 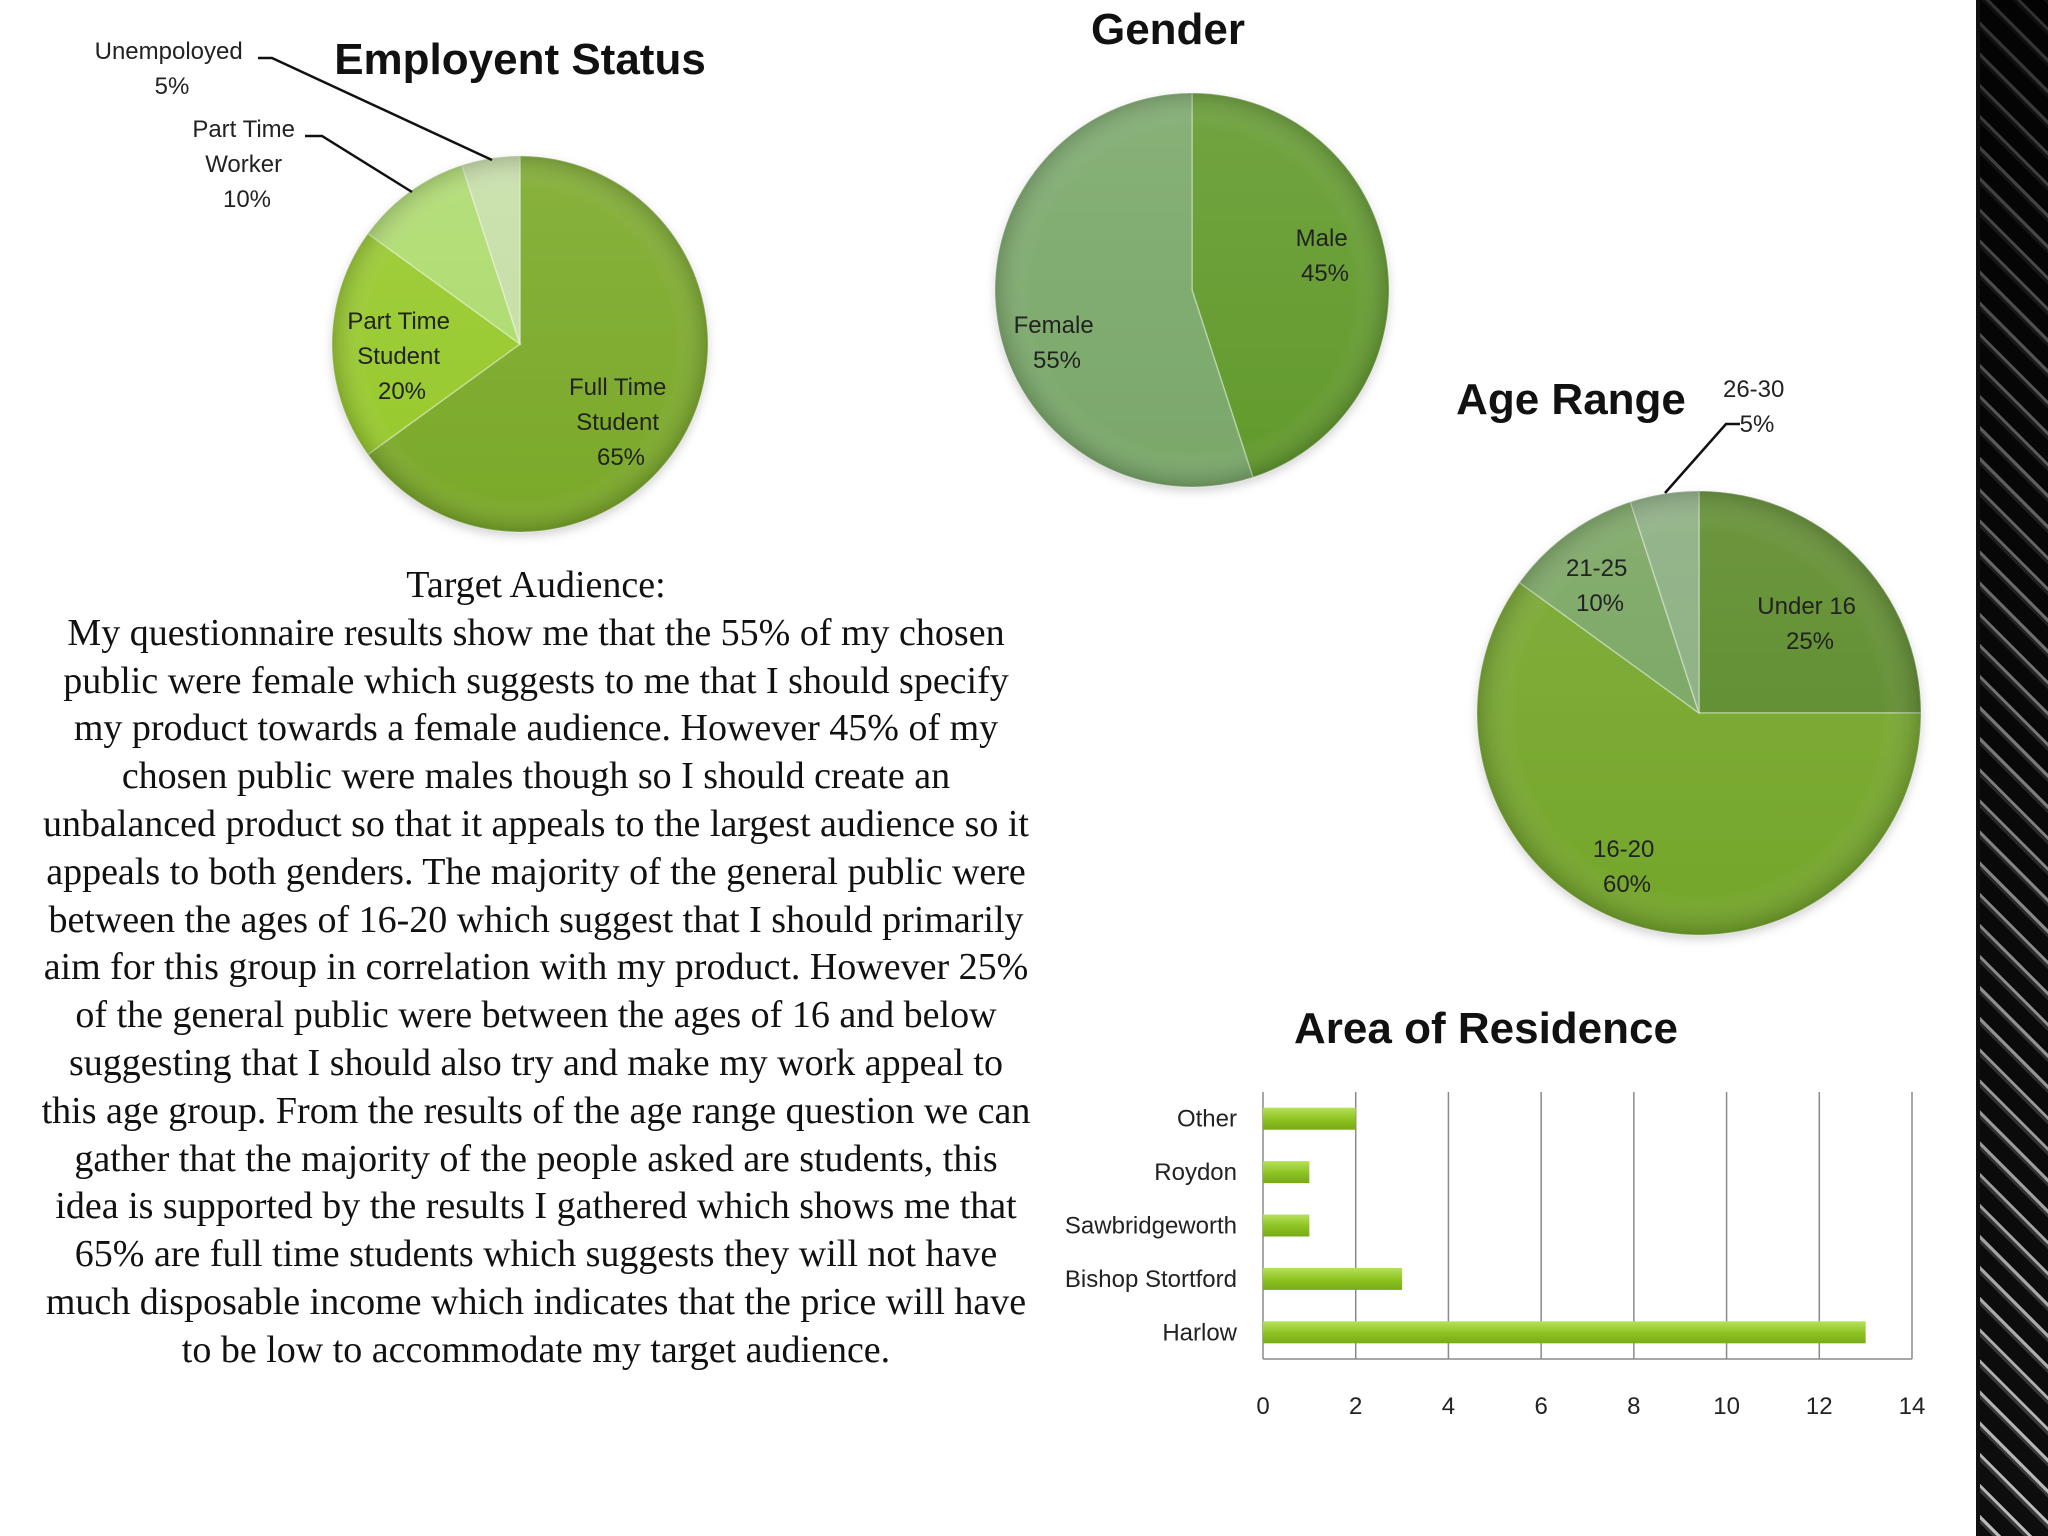 I want to click on age-pie, so click(x=1699, y=713).